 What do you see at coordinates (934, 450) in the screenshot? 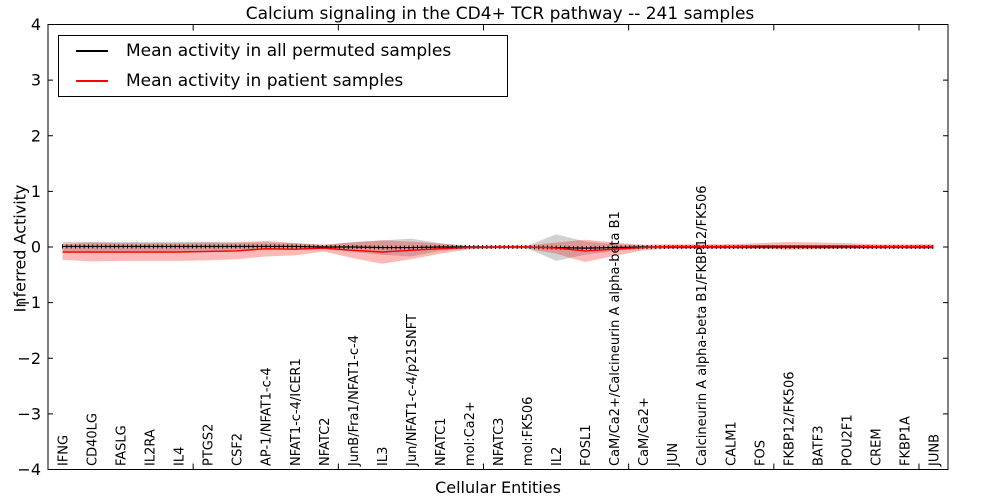
I see `x-category-label: JUNB` at bounding box center [934, 450].